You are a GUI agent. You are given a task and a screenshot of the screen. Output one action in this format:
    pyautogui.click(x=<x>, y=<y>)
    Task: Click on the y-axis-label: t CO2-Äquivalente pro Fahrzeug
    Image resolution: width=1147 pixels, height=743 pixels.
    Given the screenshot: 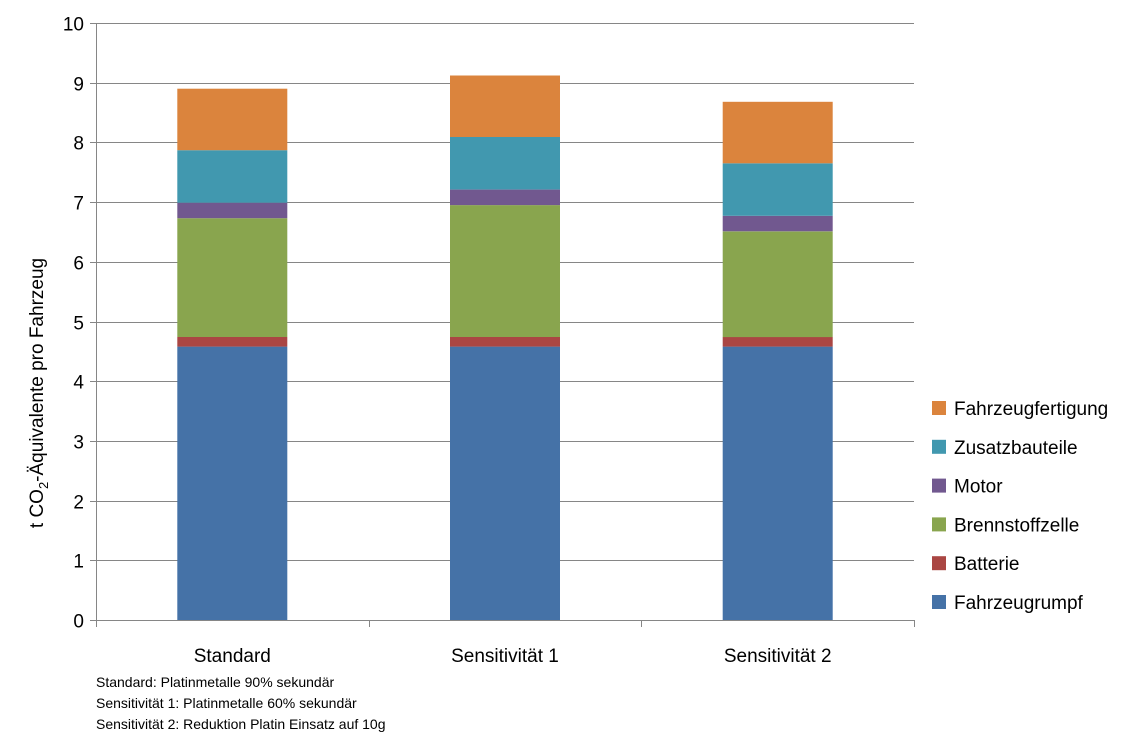 What is the action you would take?
    pyautogui.click(x=39, y=393)
    